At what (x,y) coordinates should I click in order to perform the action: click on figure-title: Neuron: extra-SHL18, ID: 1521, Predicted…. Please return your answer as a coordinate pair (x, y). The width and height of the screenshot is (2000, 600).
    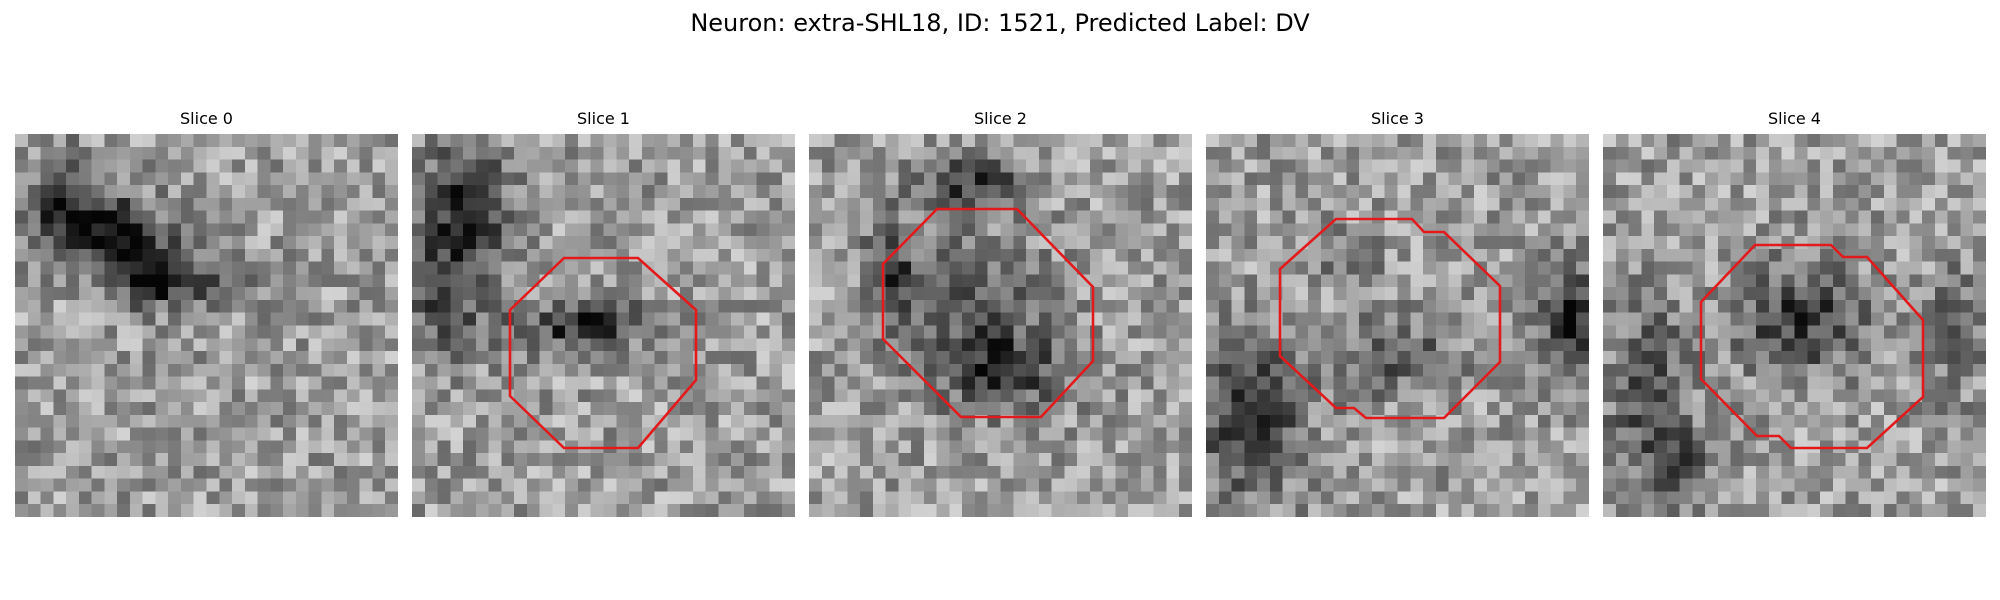
    Looking at the image, I should click on (1000, 23).